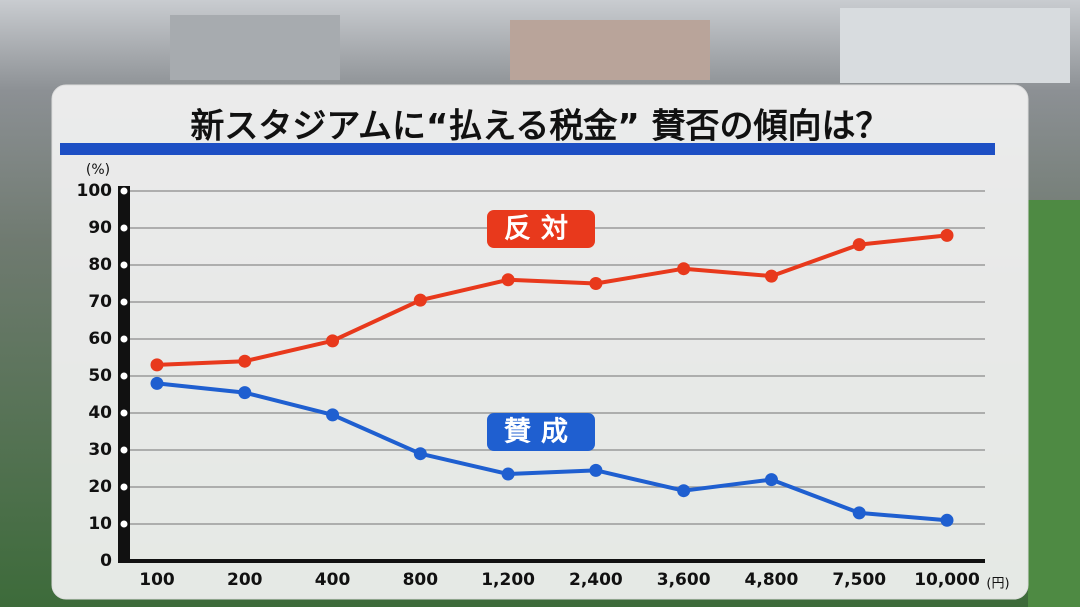 This screenshot has width=1080, height=607. What do you see at coordinates (100, 524) in the screenshot?
I see `y-tick-label: 10` at bounding box center [100, 524].